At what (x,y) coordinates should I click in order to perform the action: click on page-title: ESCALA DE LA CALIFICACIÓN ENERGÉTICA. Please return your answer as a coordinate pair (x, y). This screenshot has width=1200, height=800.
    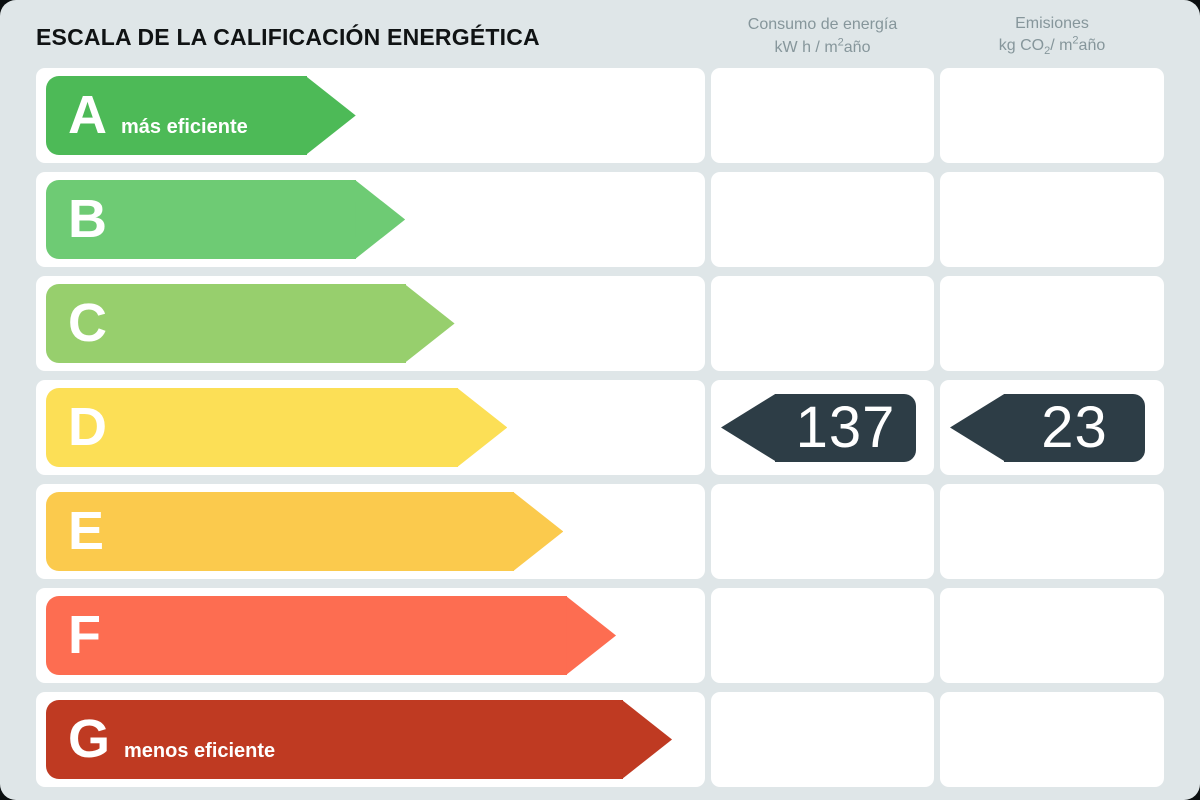
    Looking at the image, I should click on (288, 36).